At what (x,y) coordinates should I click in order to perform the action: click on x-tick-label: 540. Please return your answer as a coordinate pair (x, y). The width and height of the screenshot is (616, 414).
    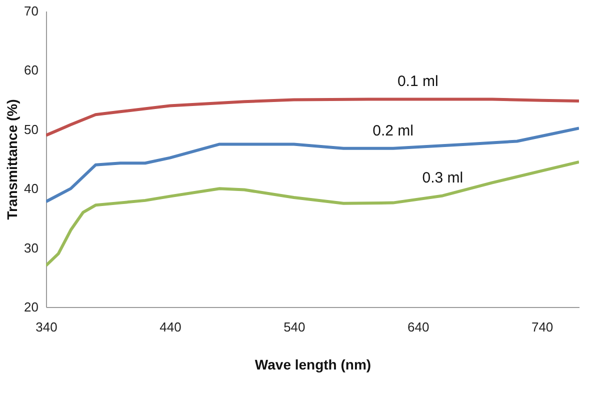
    Looking at the image, I should click on (295, 327).